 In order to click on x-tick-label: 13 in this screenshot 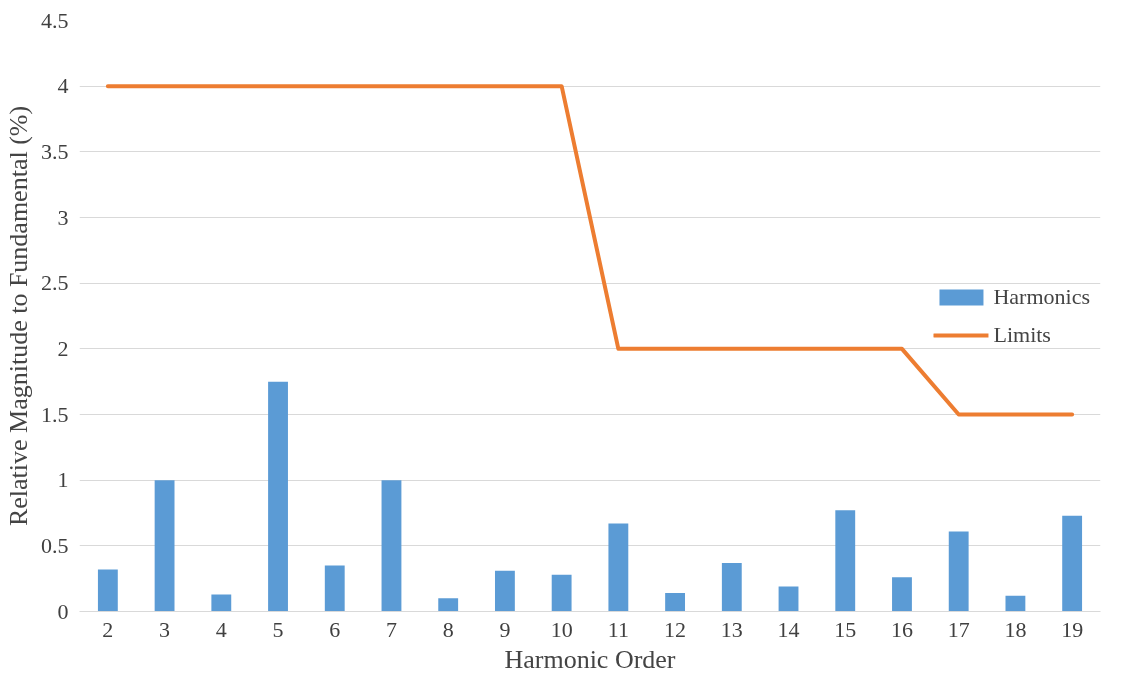, I will do `click(731, 629)`.